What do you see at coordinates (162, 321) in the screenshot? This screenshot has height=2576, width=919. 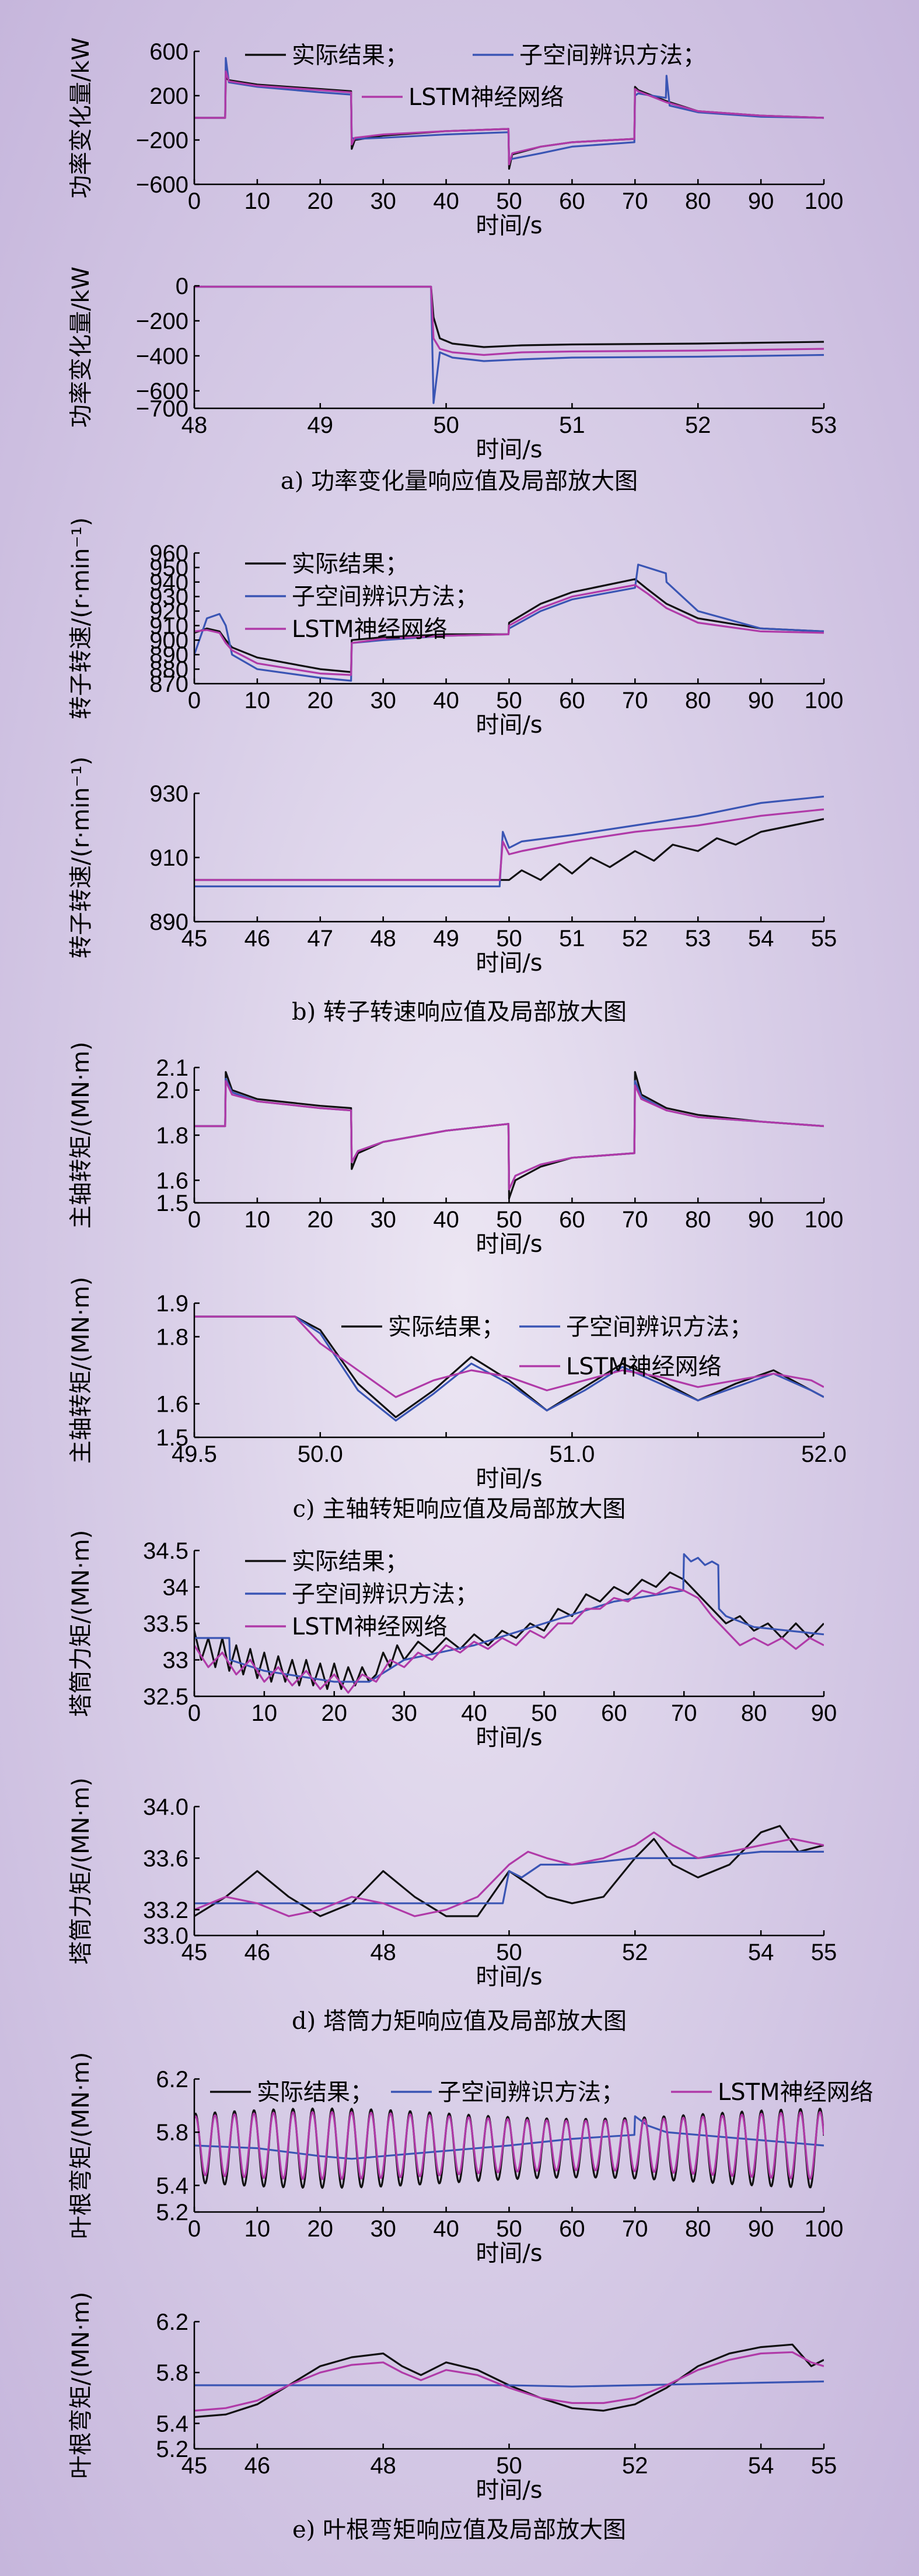 I see `y-tick-label: −200` at bounding box center [162, 321].